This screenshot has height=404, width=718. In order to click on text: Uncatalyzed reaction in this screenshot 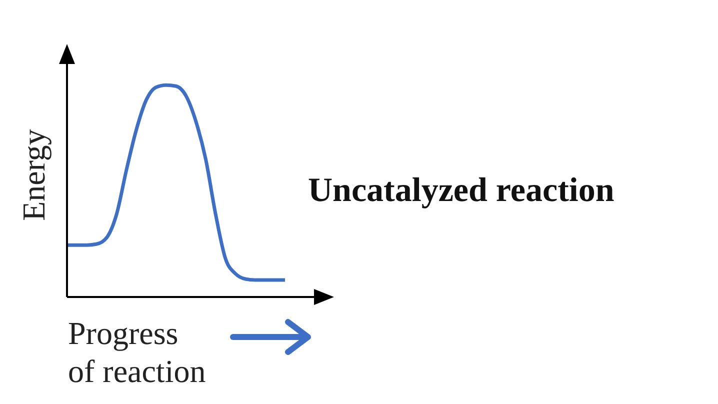, I will do `click(461, 191)`.